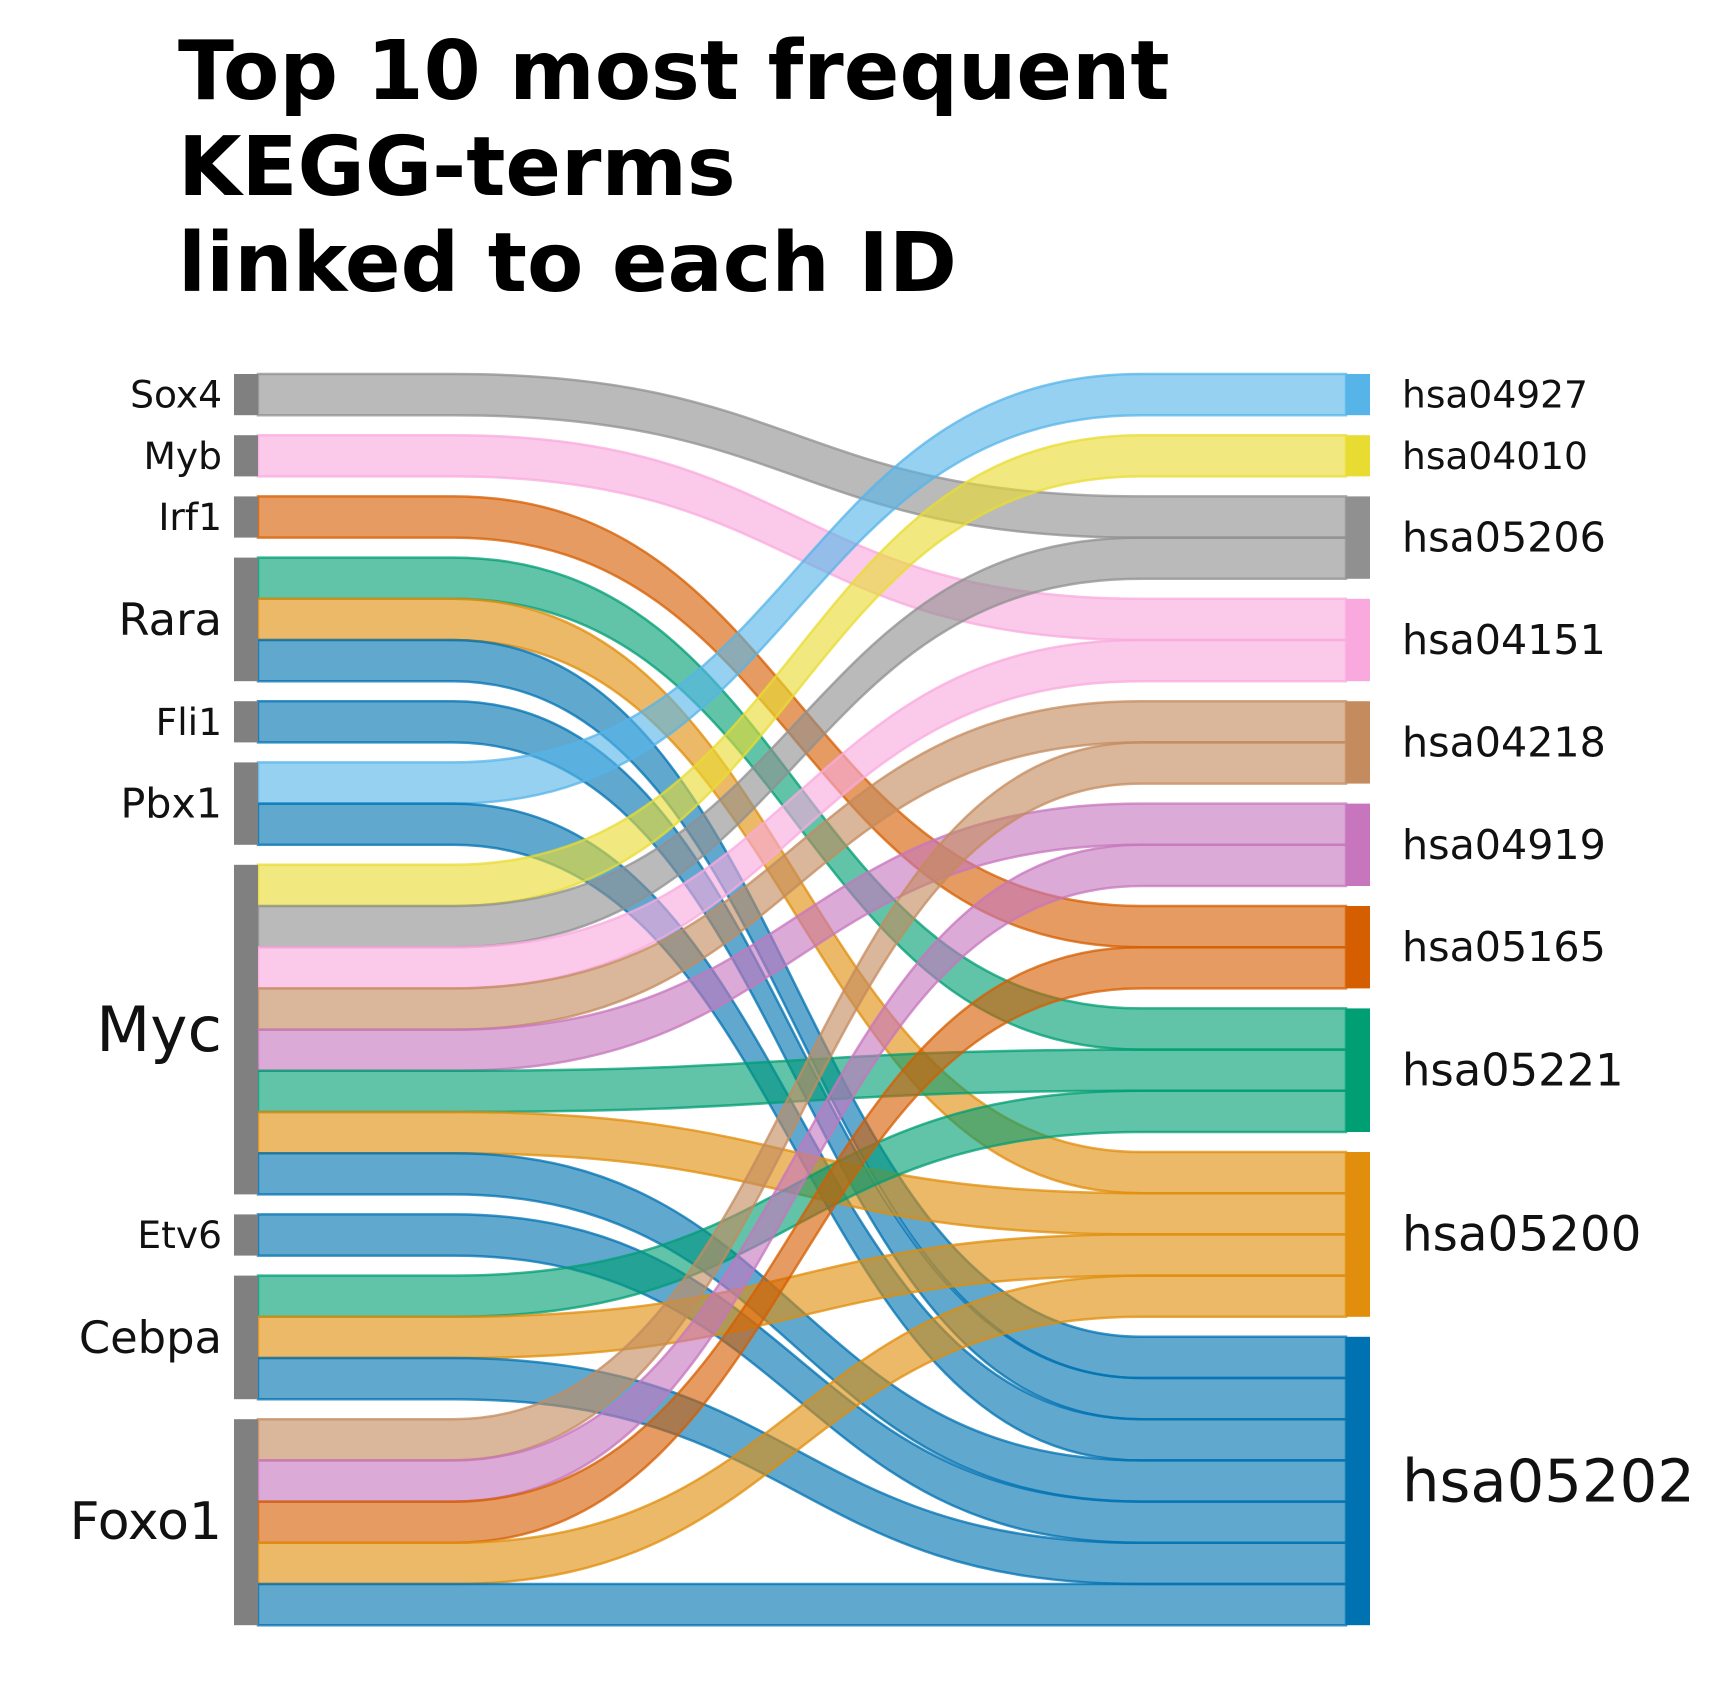 This screenshot has width=1712, height=1697. What do you see at coordinates (1358, 1070) in the screenshot?
I see `node-hsa05221` at bounding box center [1358, 1070].